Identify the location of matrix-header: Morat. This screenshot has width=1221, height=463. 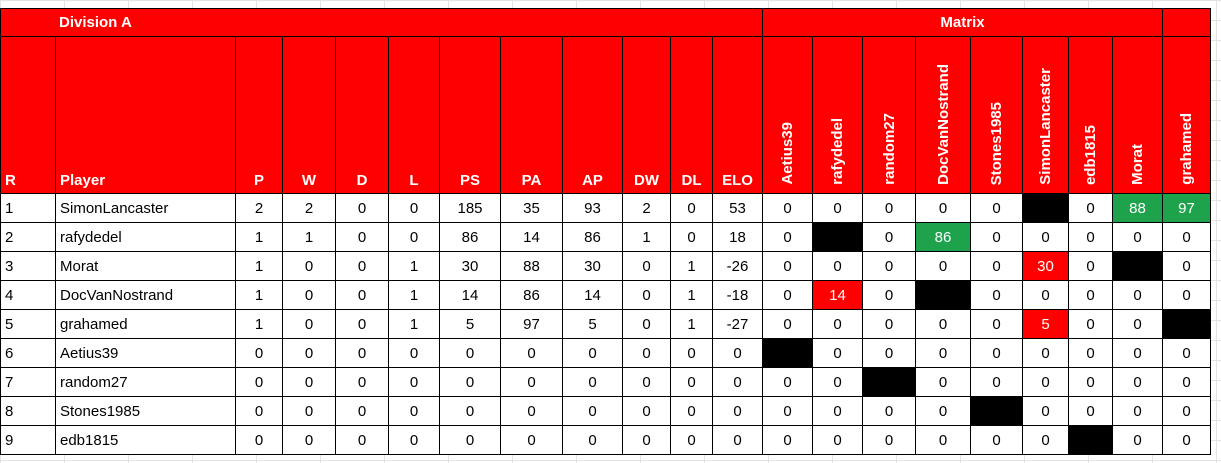
(1137, 115).